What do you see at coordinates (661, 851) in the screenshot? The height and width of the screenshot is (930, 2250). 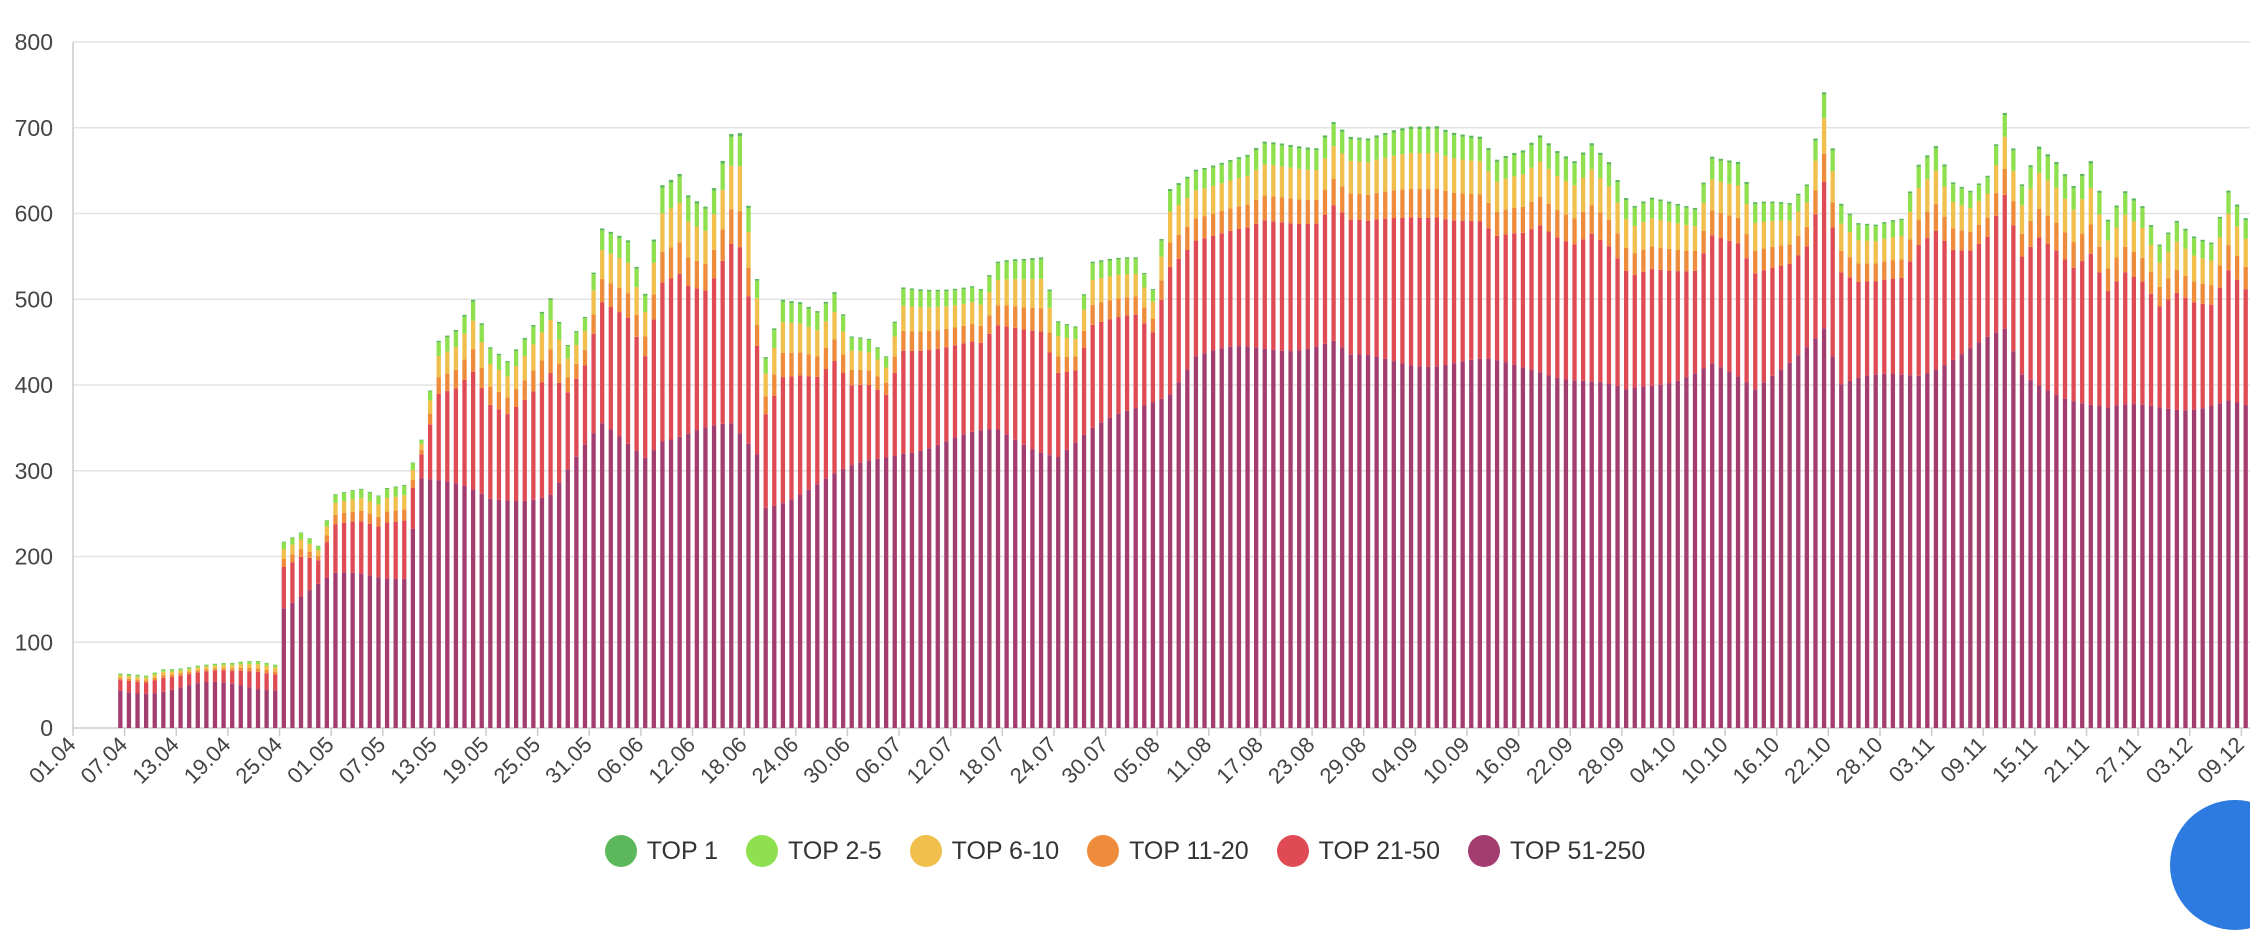 I see `legend-item-top1: TOP 1` at bounding box center [661, 851].